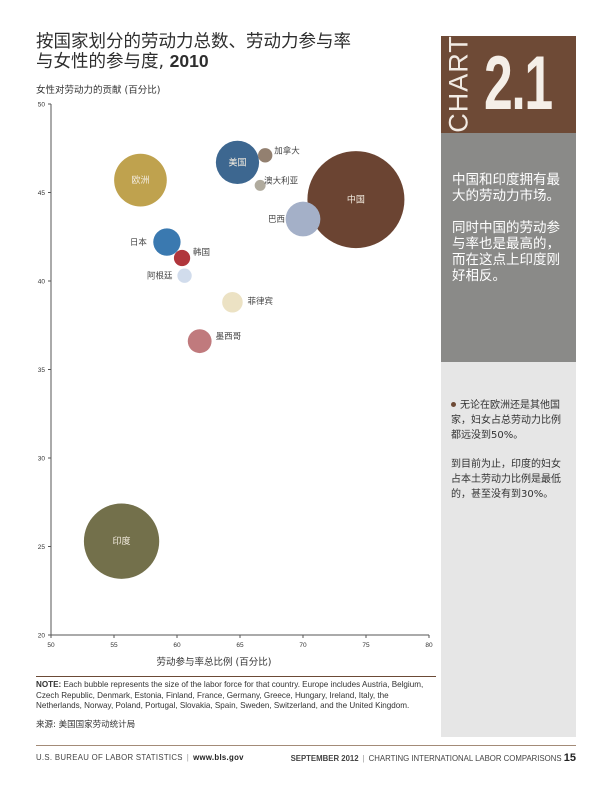 The width and height of the screenshot is (612, 792). What do you see at coordinates (184, 275) in the screenshot?
I see `bubble-阿根廷` at bounding box center [184, 275].